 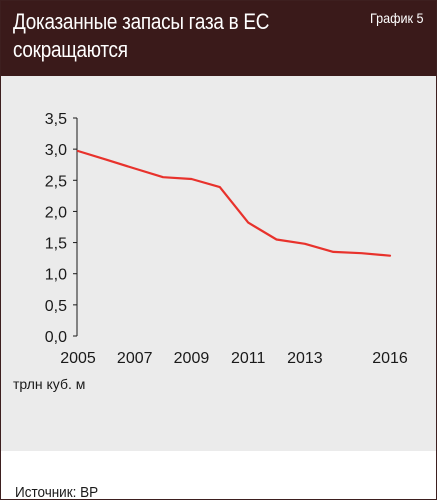 What do you see at coordinates (57, 492) in the screenshot?
I see `source-note: Источник: BP` at bounding box center [57, 492].